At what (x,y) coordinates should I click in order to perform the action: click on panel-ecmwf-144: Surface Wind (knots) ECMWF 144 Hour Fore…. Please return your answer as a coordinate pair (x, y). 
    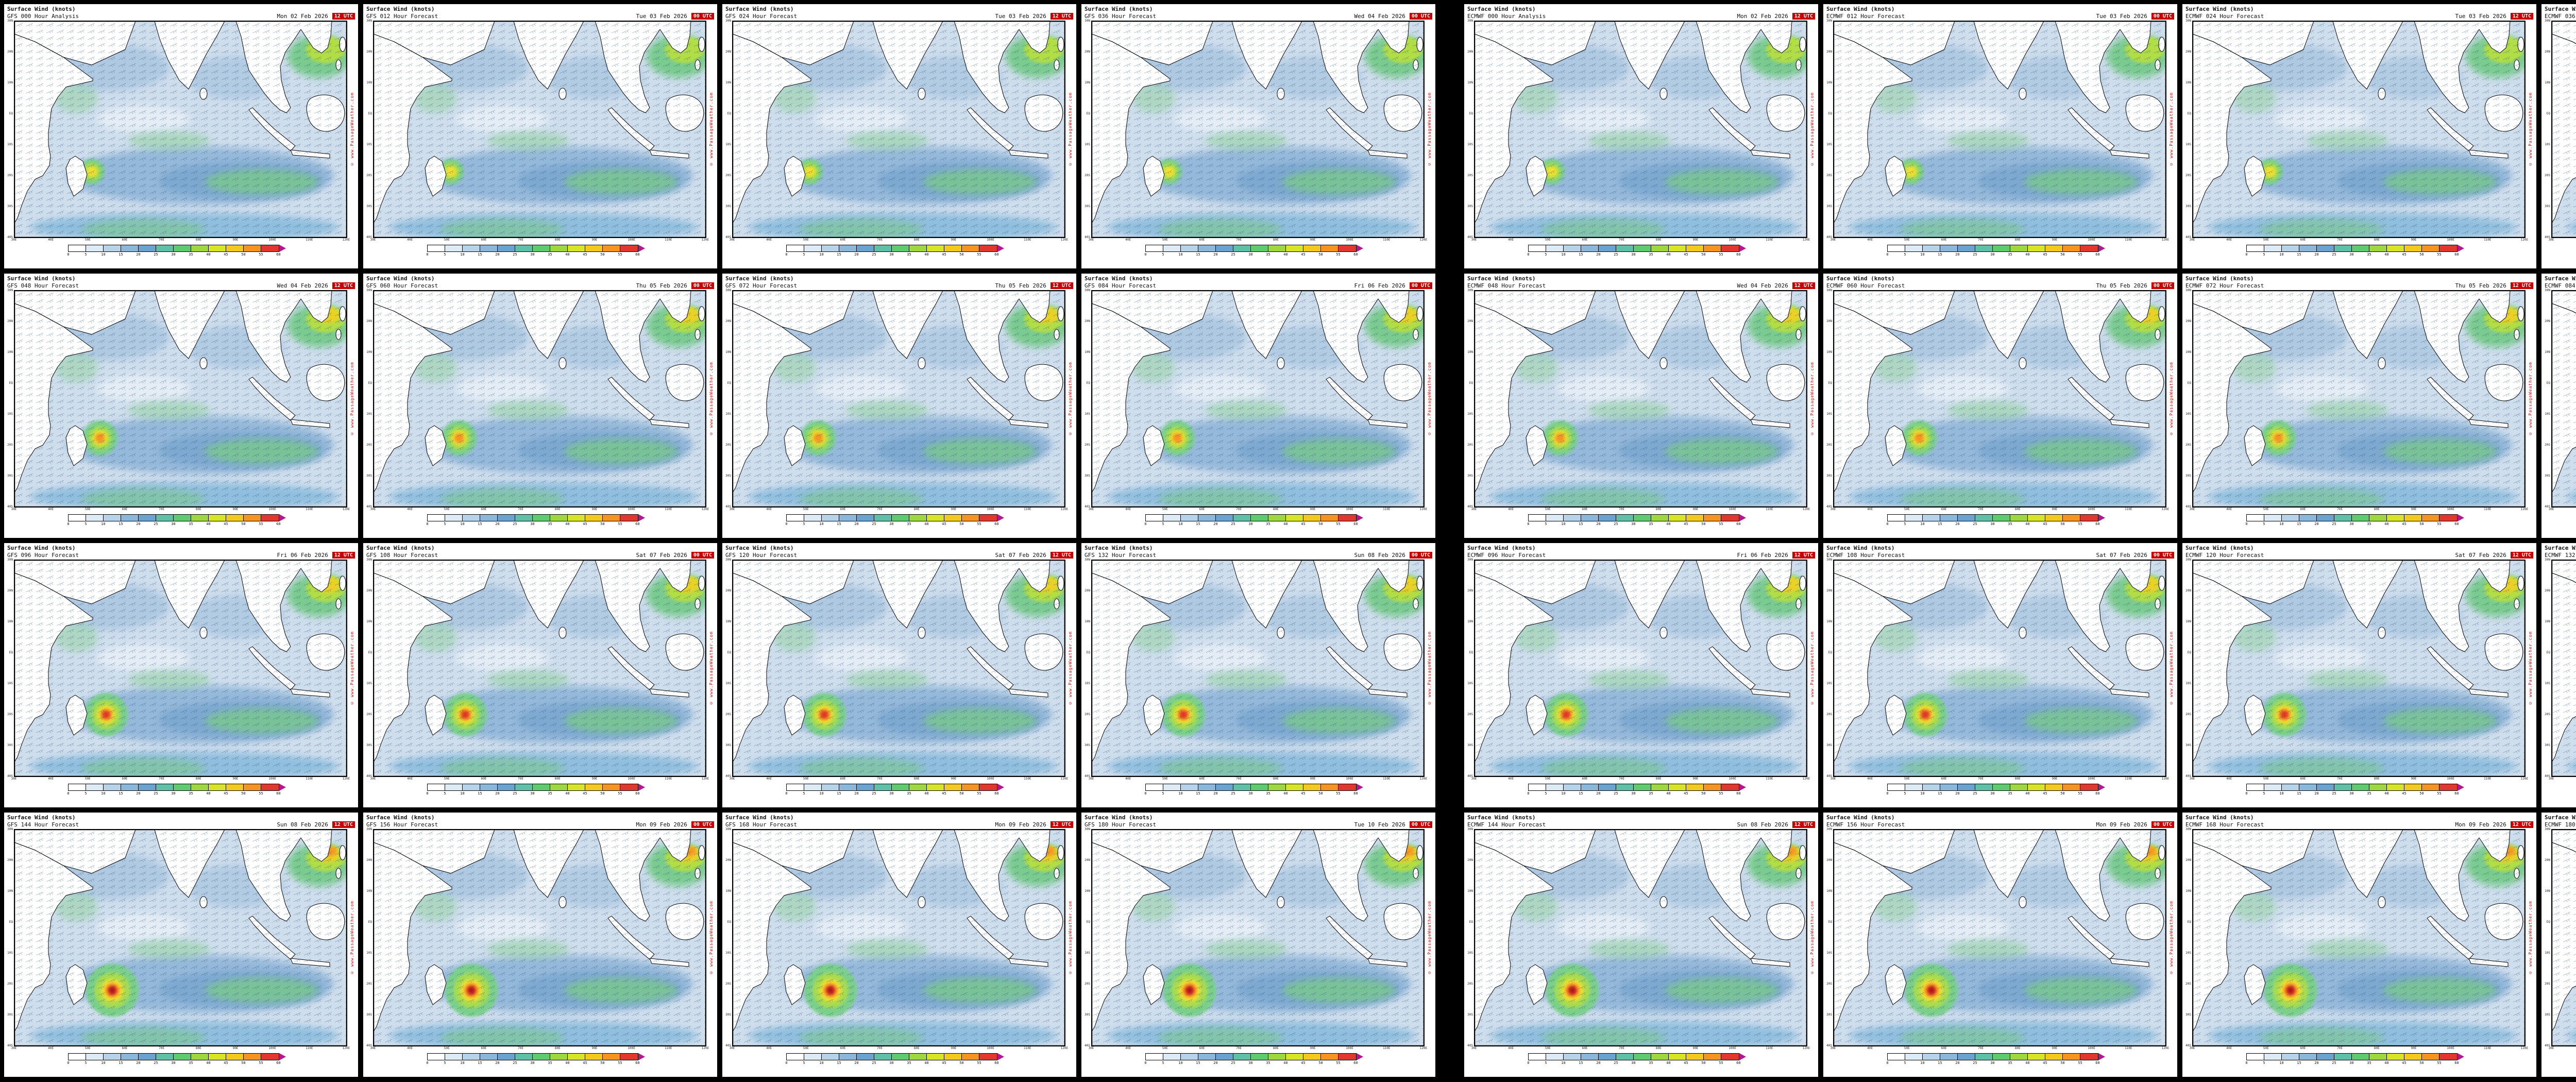
    Looking at the image, I should click on (1641, 945).